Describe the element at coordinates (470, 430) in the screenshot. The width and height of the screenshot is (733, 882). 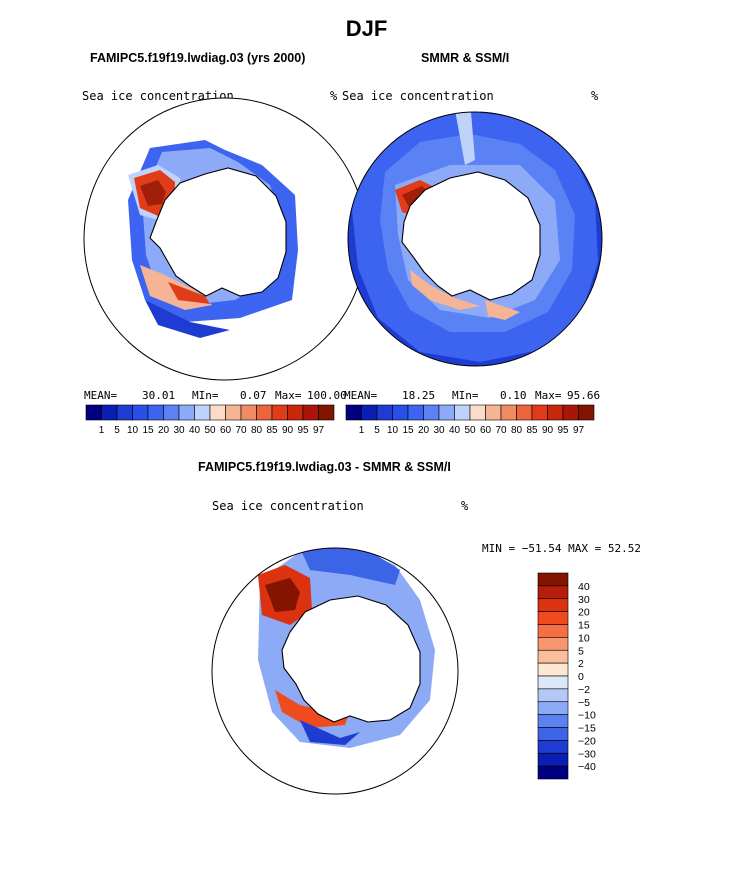
I see `panel2-colorbar-tick-label: 50` at that location.